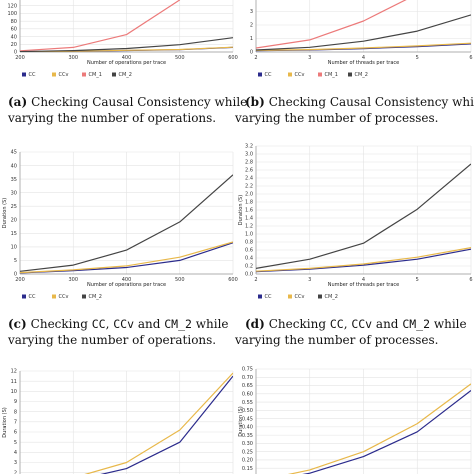  What do you see at coordinates (15, 472) in the screenshot?
I see `y-tick-label: 2` at bounding box center [15, 472].